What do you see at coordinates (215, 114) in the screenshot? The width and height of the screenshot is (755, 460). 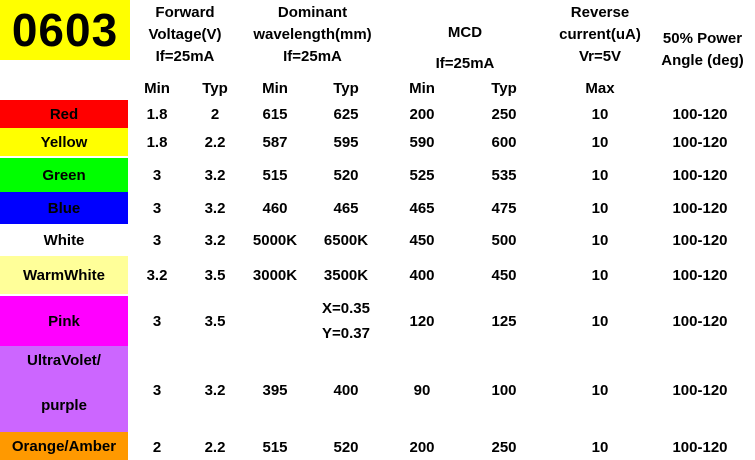 I see `v-typ: 2` at bounding box center [215, 114].